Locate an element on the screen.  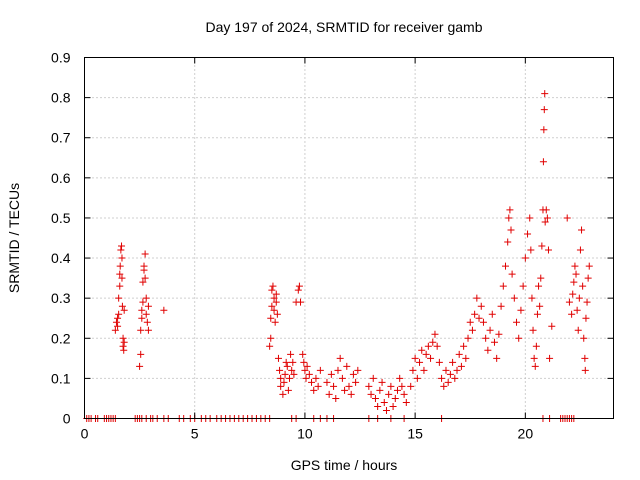
x-tick-label: 20 is located at coordinates (526, 434).